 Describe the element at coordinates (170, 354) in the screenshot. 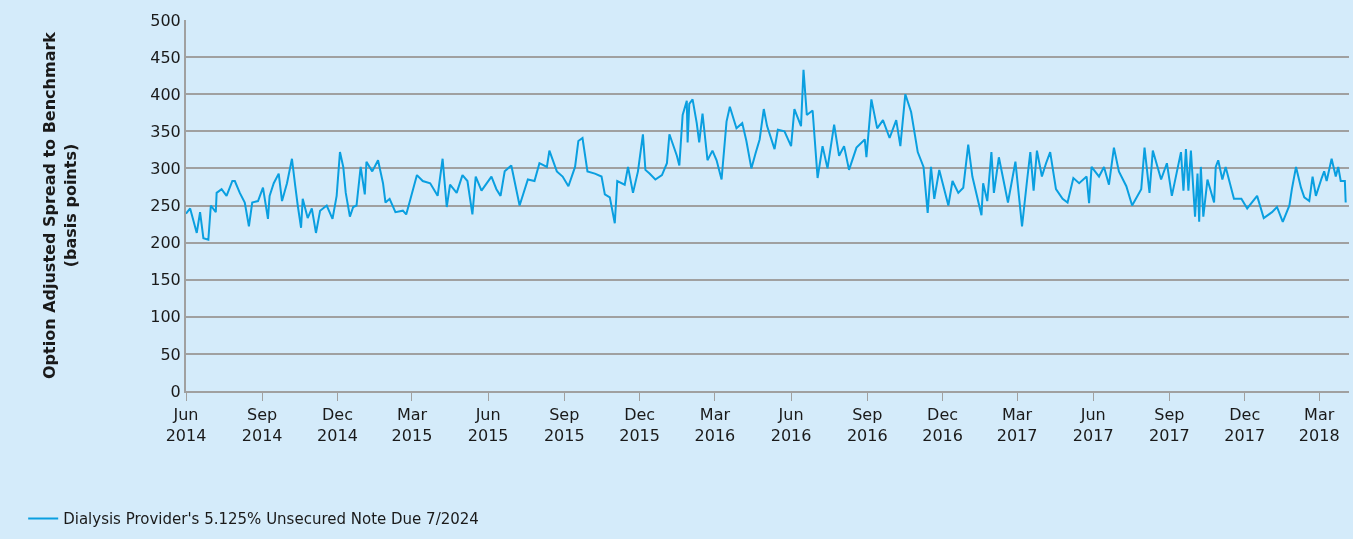

I see `y-tick-label: 50` at that location.